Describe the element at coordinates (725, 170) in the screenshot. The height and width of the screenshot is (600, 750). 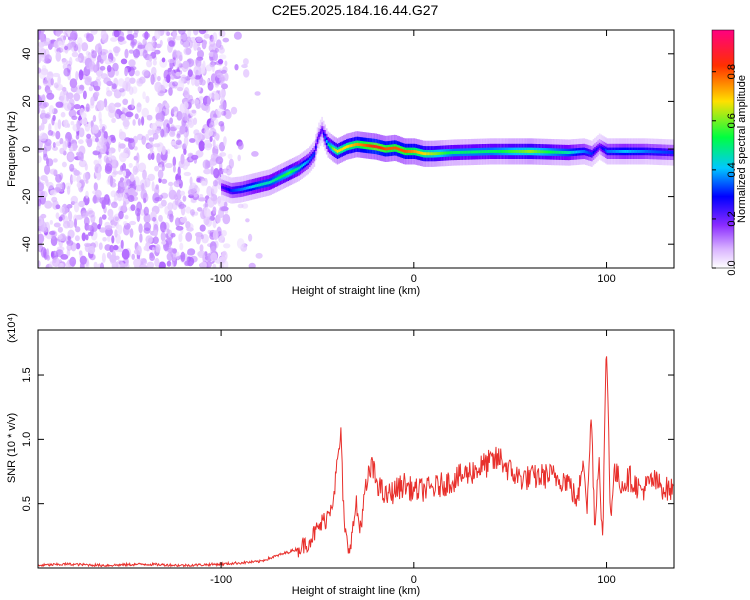
I see `colorbar-ticks: 0.0 0.2 0.4 0.6 0.8` at that location.